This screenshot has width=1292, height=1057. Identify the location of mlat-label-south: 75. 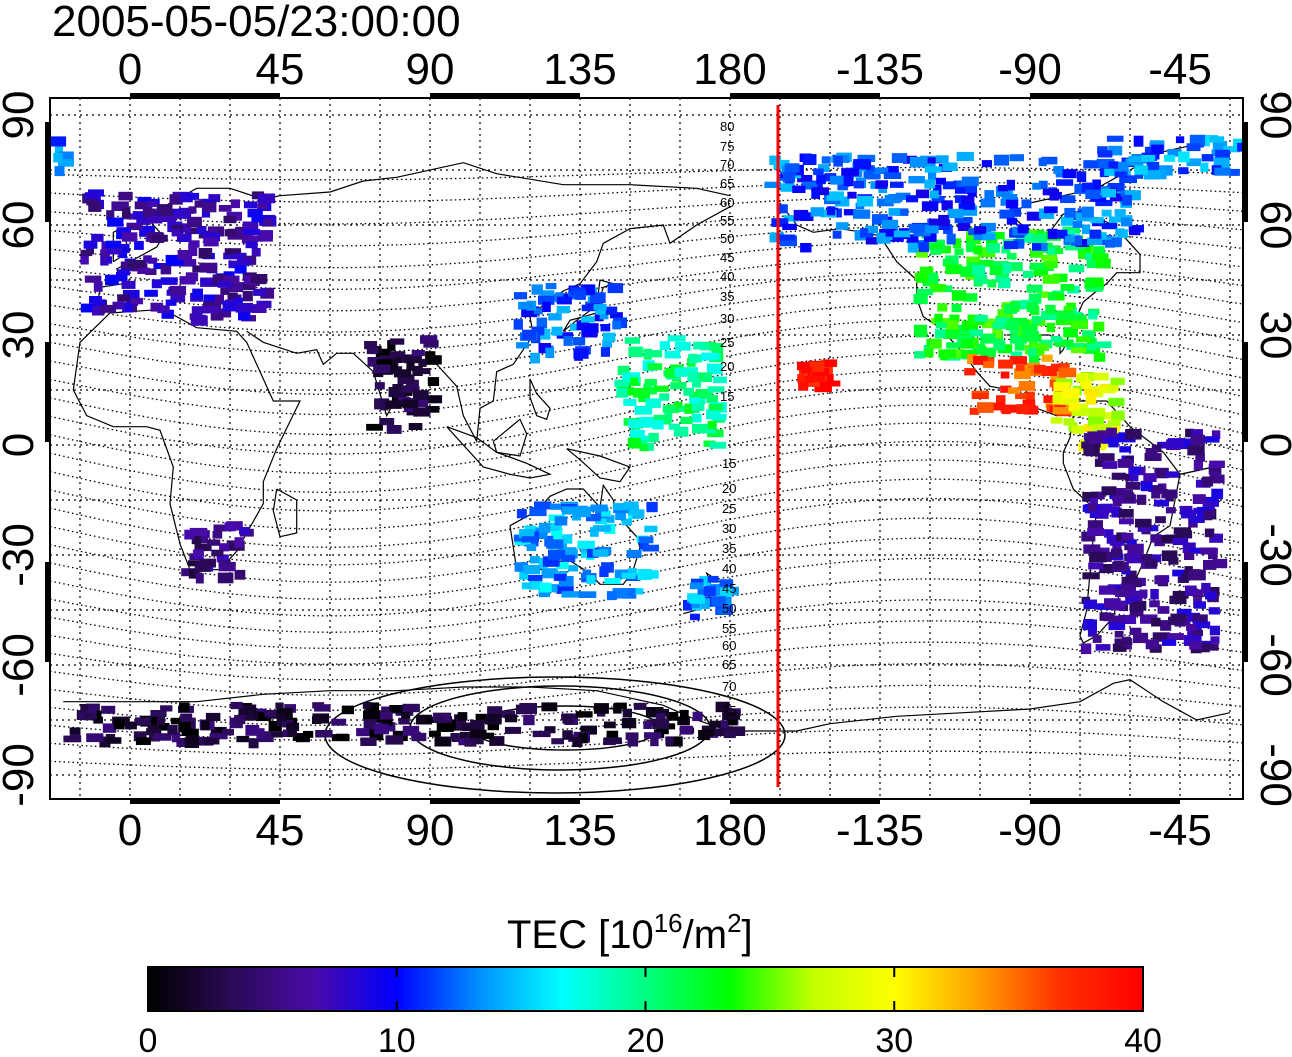
(729, 710).